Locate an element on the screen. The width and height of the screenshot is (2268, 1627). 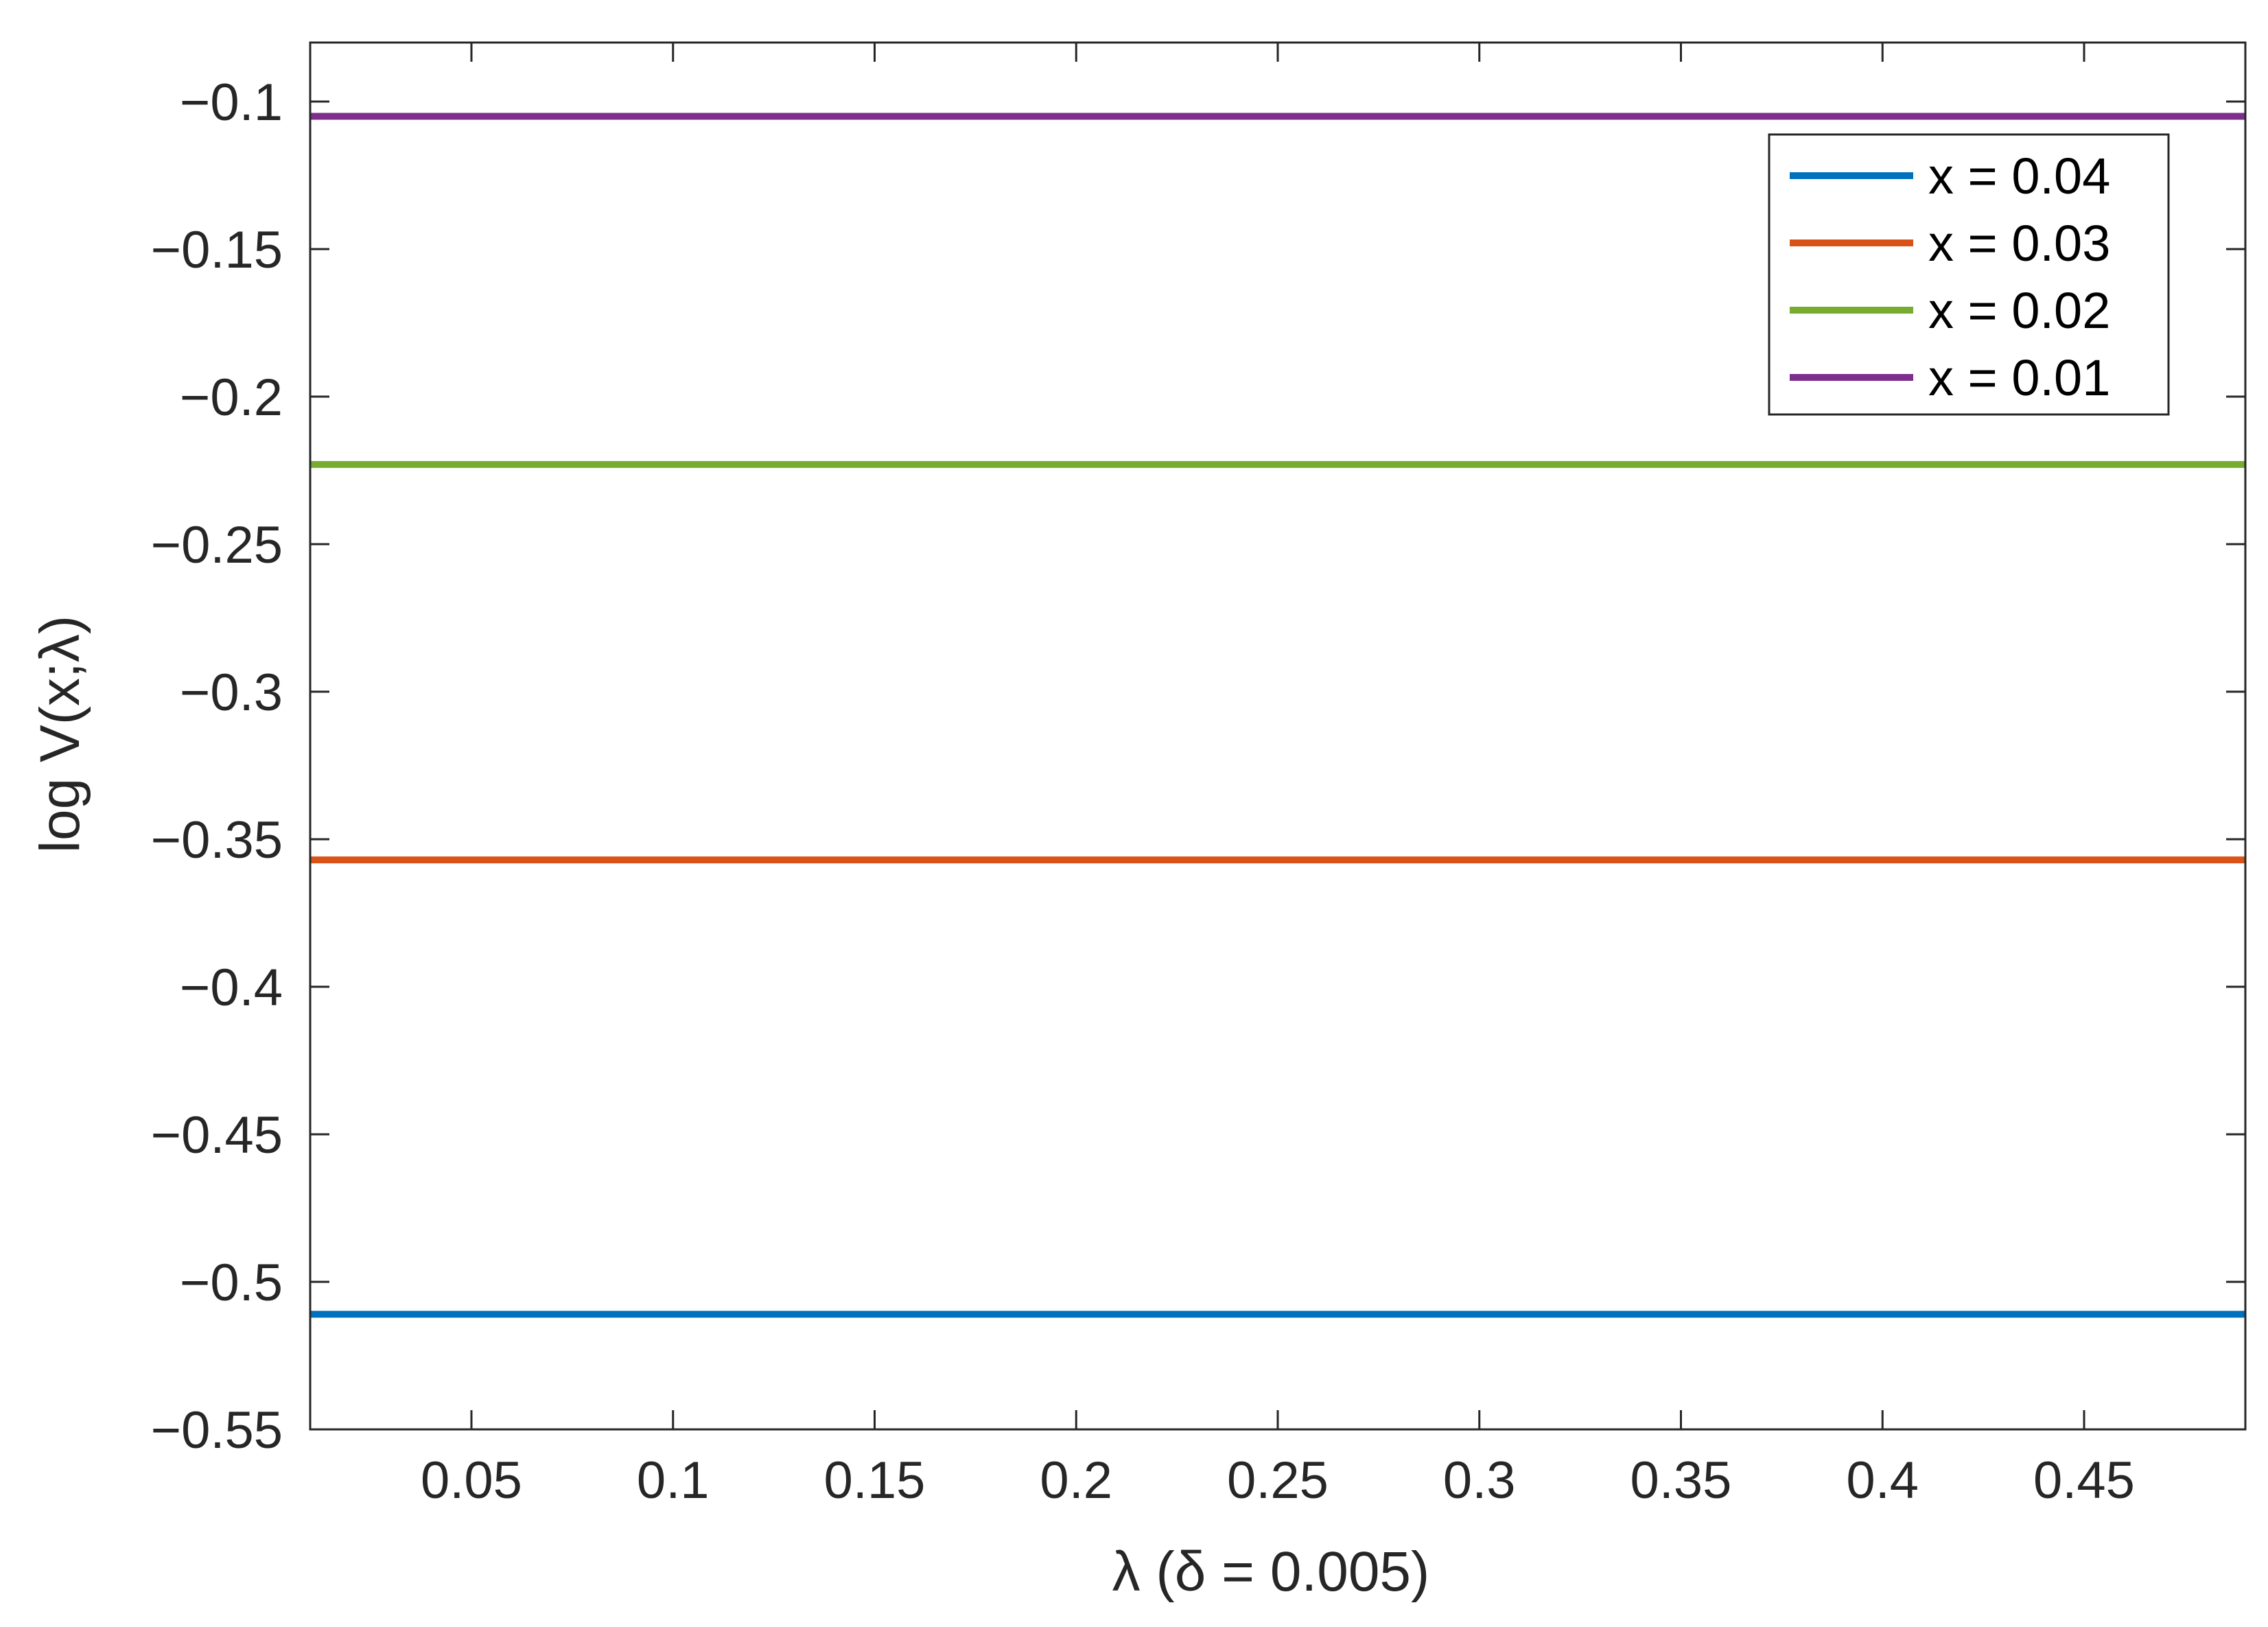
legend-label-2: x = 0.03 is located at coordinates (2019, 243).